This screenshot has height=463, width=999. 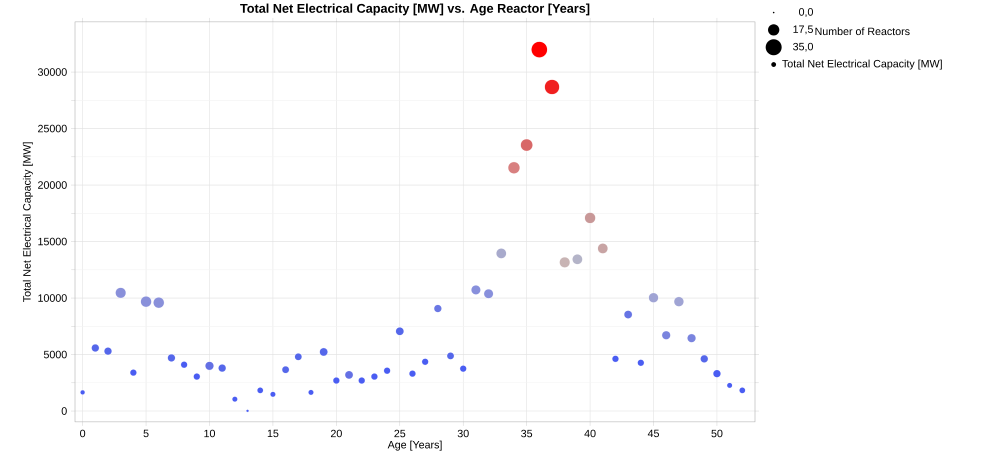 I want to click on legend-label: 35,0, so click(x=803, y=47).